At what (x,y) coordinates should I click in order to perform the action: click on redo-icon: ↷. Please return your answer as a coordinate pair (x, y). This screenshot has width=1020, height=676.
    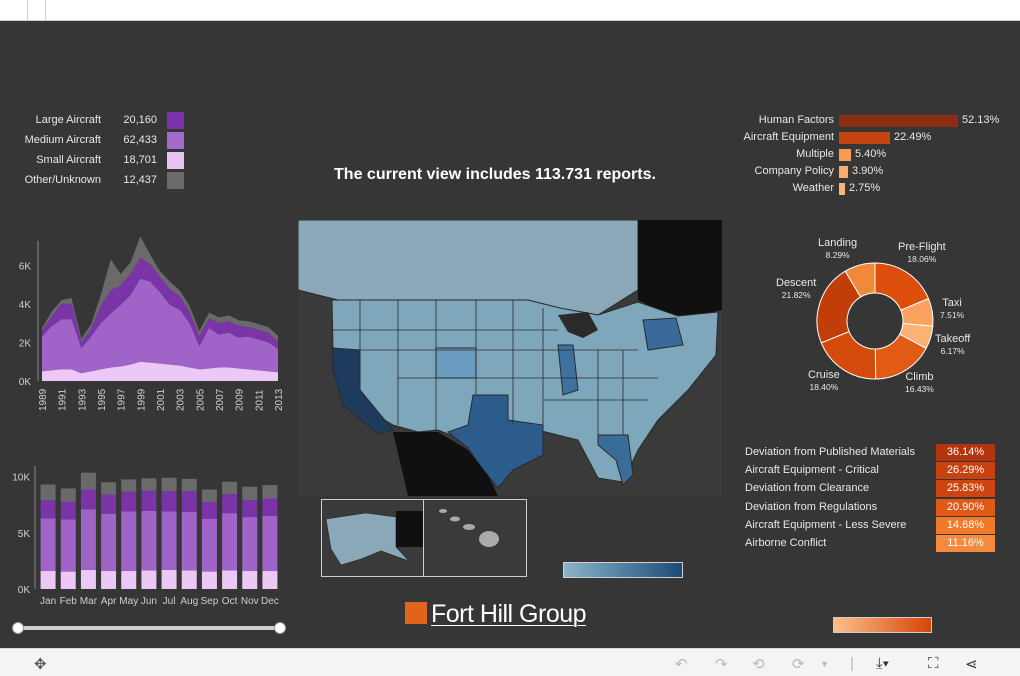
    Looking at the image, I should click on (721, 664).